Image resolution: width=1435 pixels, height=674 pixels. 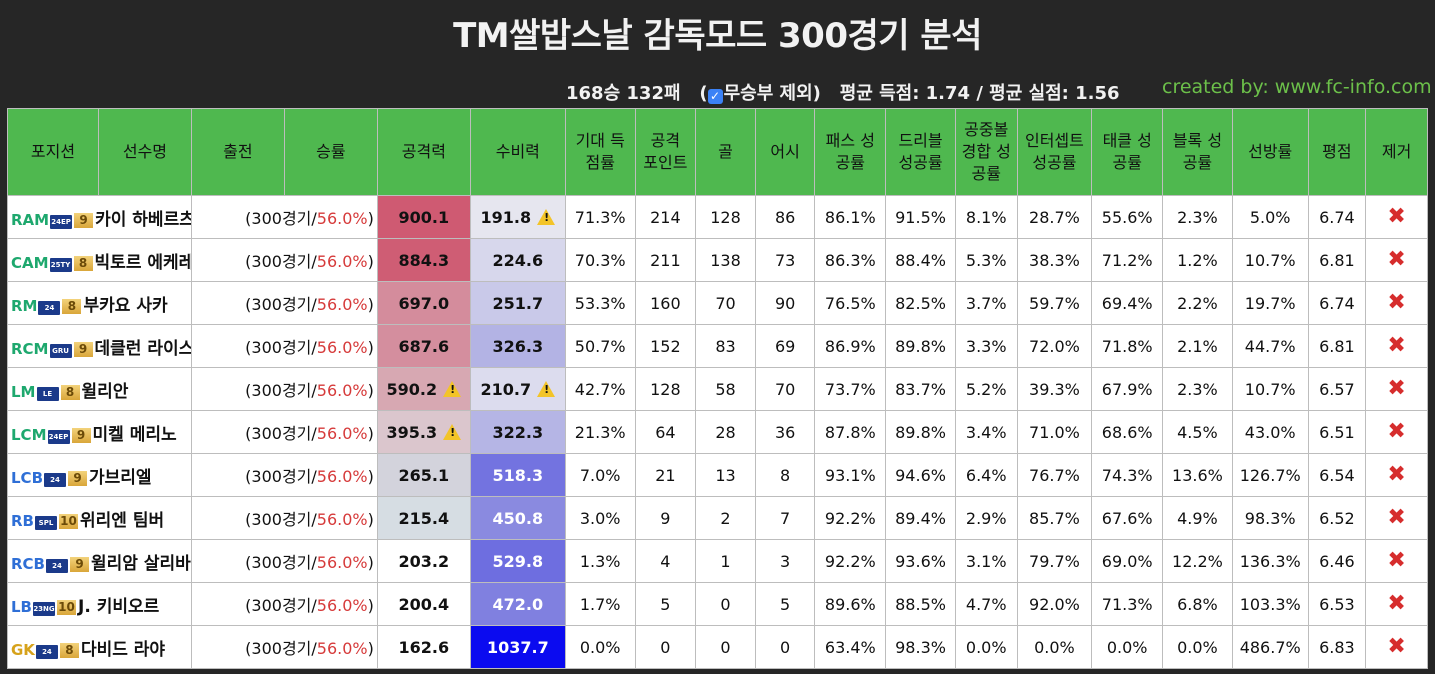 I want to click on intercept-cell: 0.0%, so click(x=1054, y=647).